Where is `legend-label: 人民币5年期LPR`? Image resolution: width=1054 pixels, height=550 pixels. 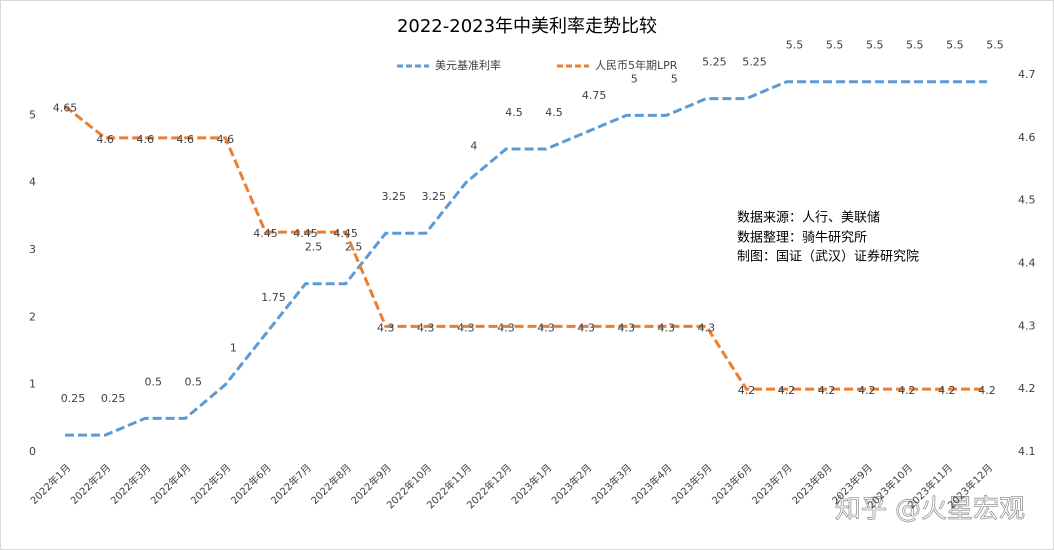 legend-label: 人民币5年期LPR is located at coordinates (636, 65).